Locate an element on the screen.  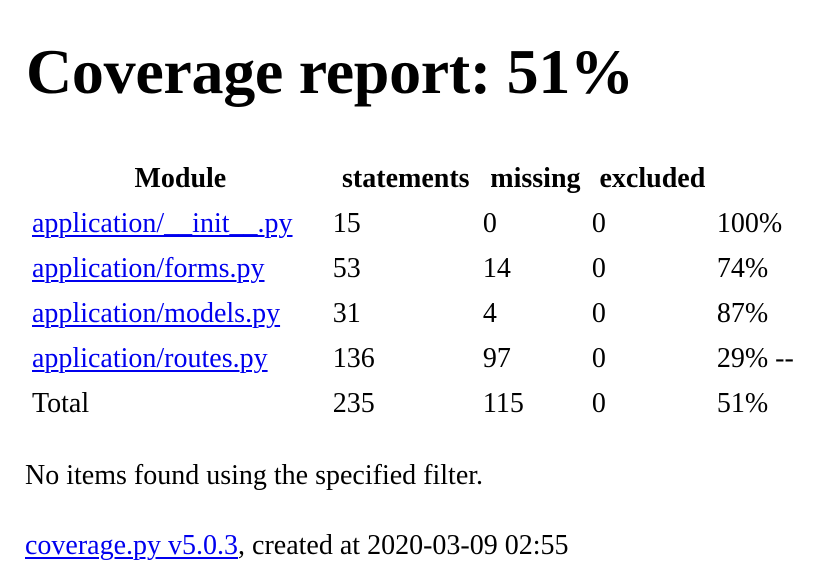
total-coverage: 51% is located at coordinates (742, 403).